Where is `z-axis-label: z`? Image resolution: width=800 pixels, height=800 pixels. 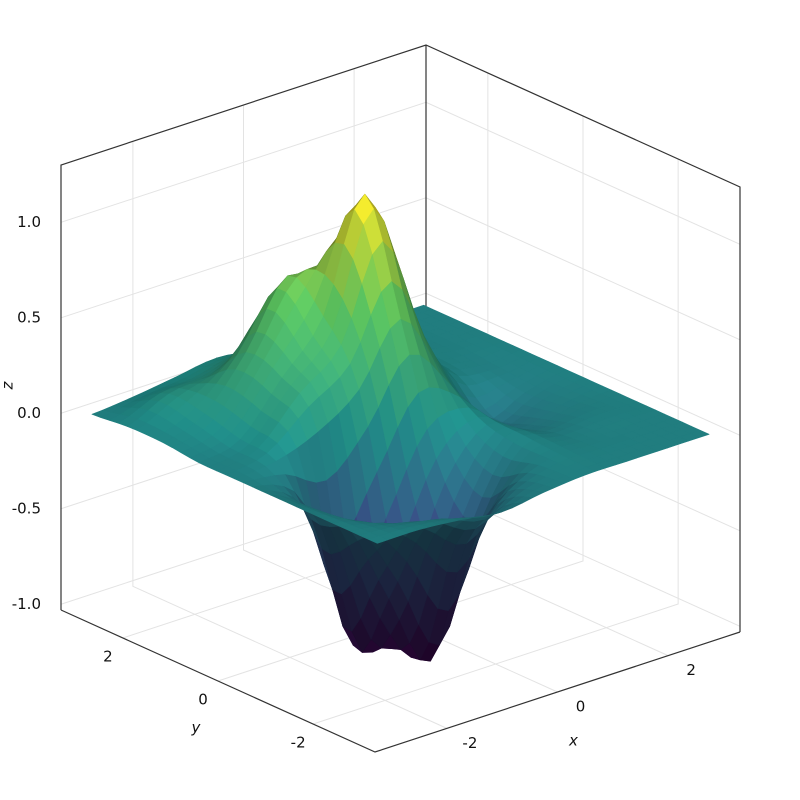
z-axis-label: z is located at coordinates (8, 385).